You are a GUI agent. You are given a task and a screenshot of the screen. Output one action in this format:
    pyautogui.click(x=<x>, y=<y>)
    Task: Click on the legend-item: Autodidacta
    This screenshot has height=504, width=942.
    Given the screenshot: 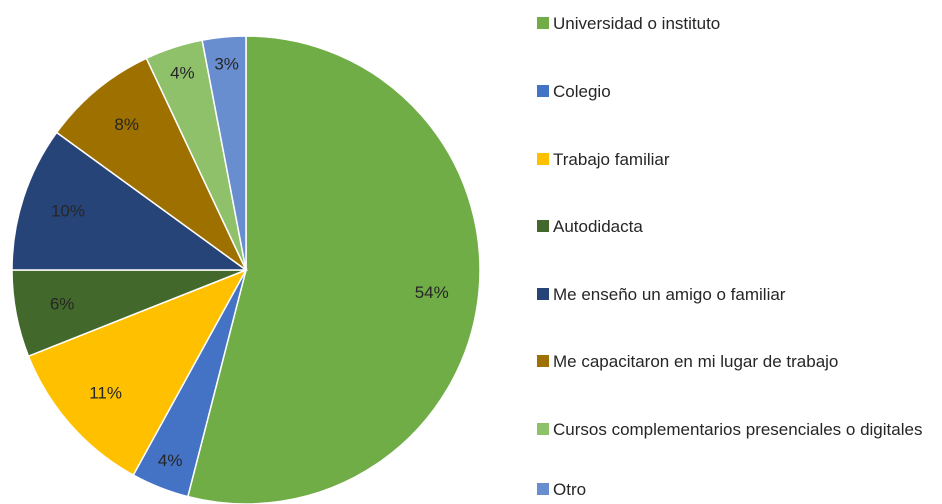 What is the action you would take?
    pyautogui.click(x=737, y=226)
    